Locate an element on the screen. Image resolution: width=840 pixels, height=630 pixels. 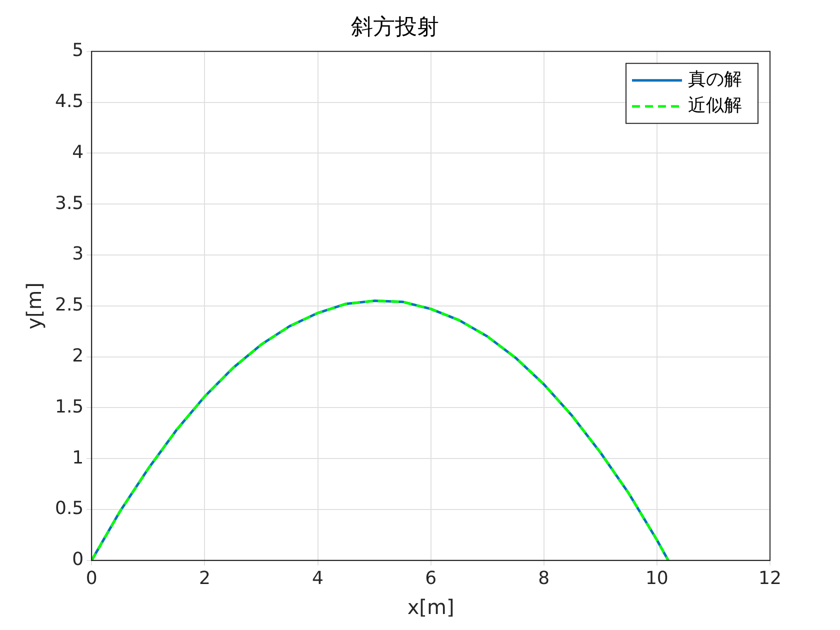
x-tick-label: 2 is located at coordinates (204, 578).